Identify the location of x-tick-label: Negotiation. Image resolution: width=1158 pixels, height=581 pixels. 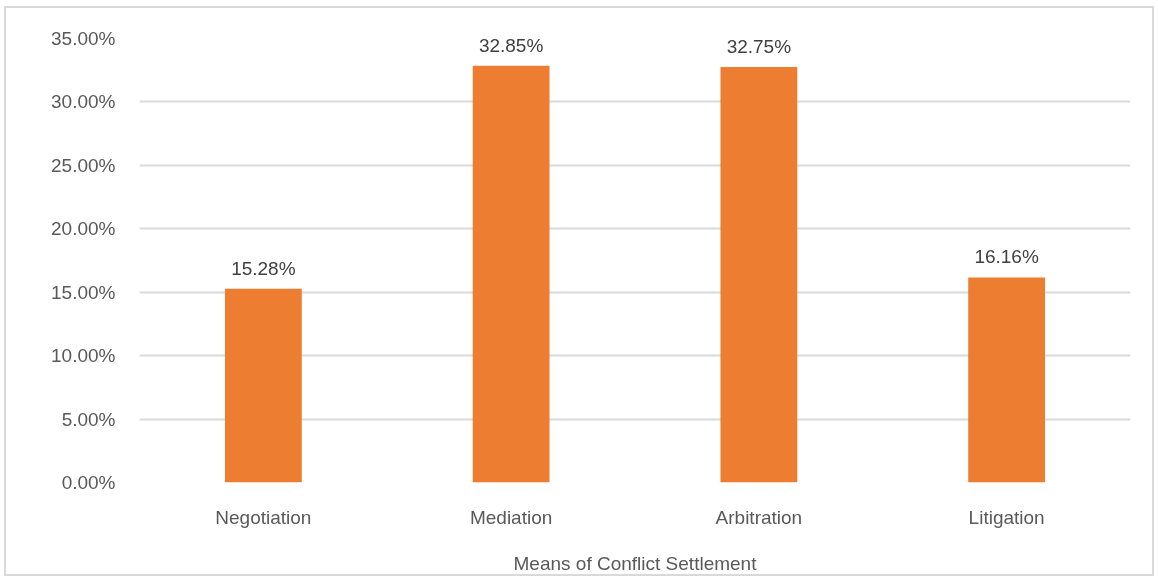
(263, 517).